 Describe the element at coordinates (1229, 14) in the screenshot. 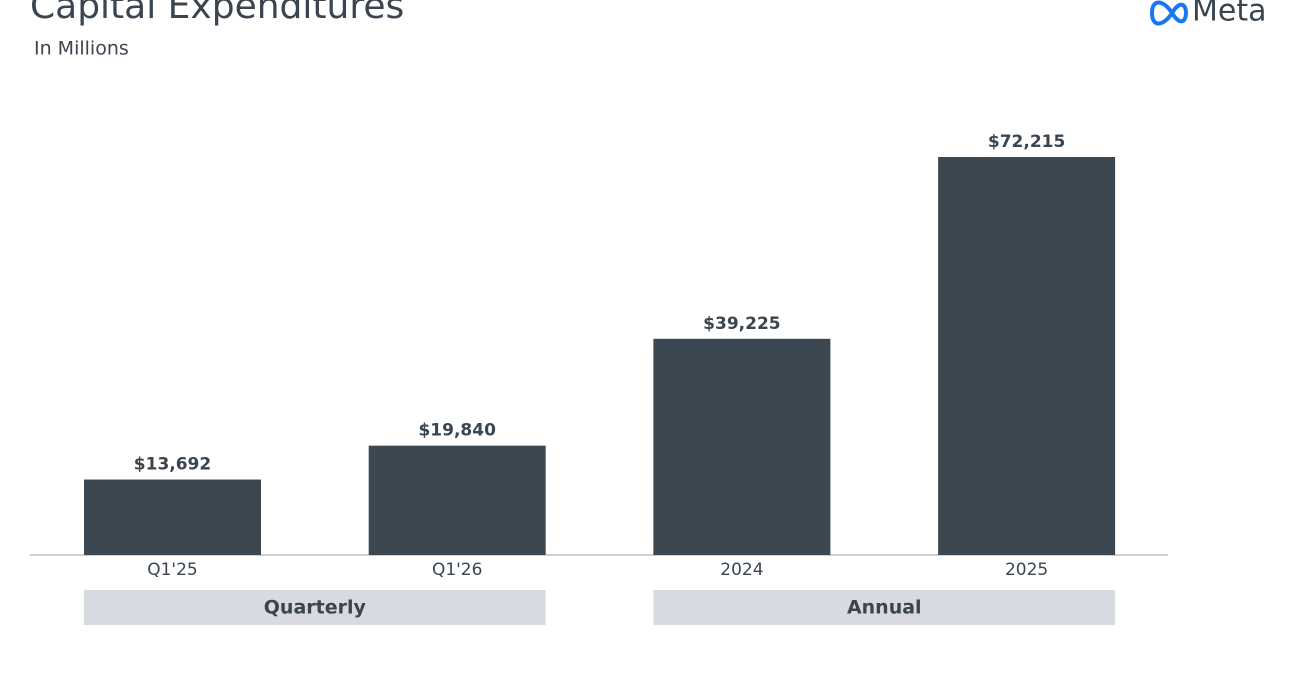

I see `brand-name: Meta` at that location.